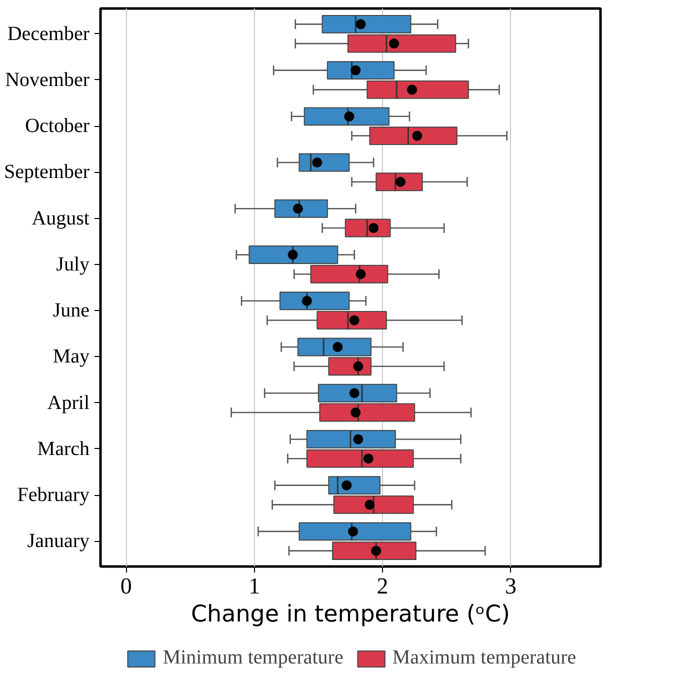 Image resolution: width=693 pixels, height=692 pixels. What do you see at coordinates (484, 658) in the screenshot?
I see `legend-label: Maximum temperature` at bounding box center [484, 658].